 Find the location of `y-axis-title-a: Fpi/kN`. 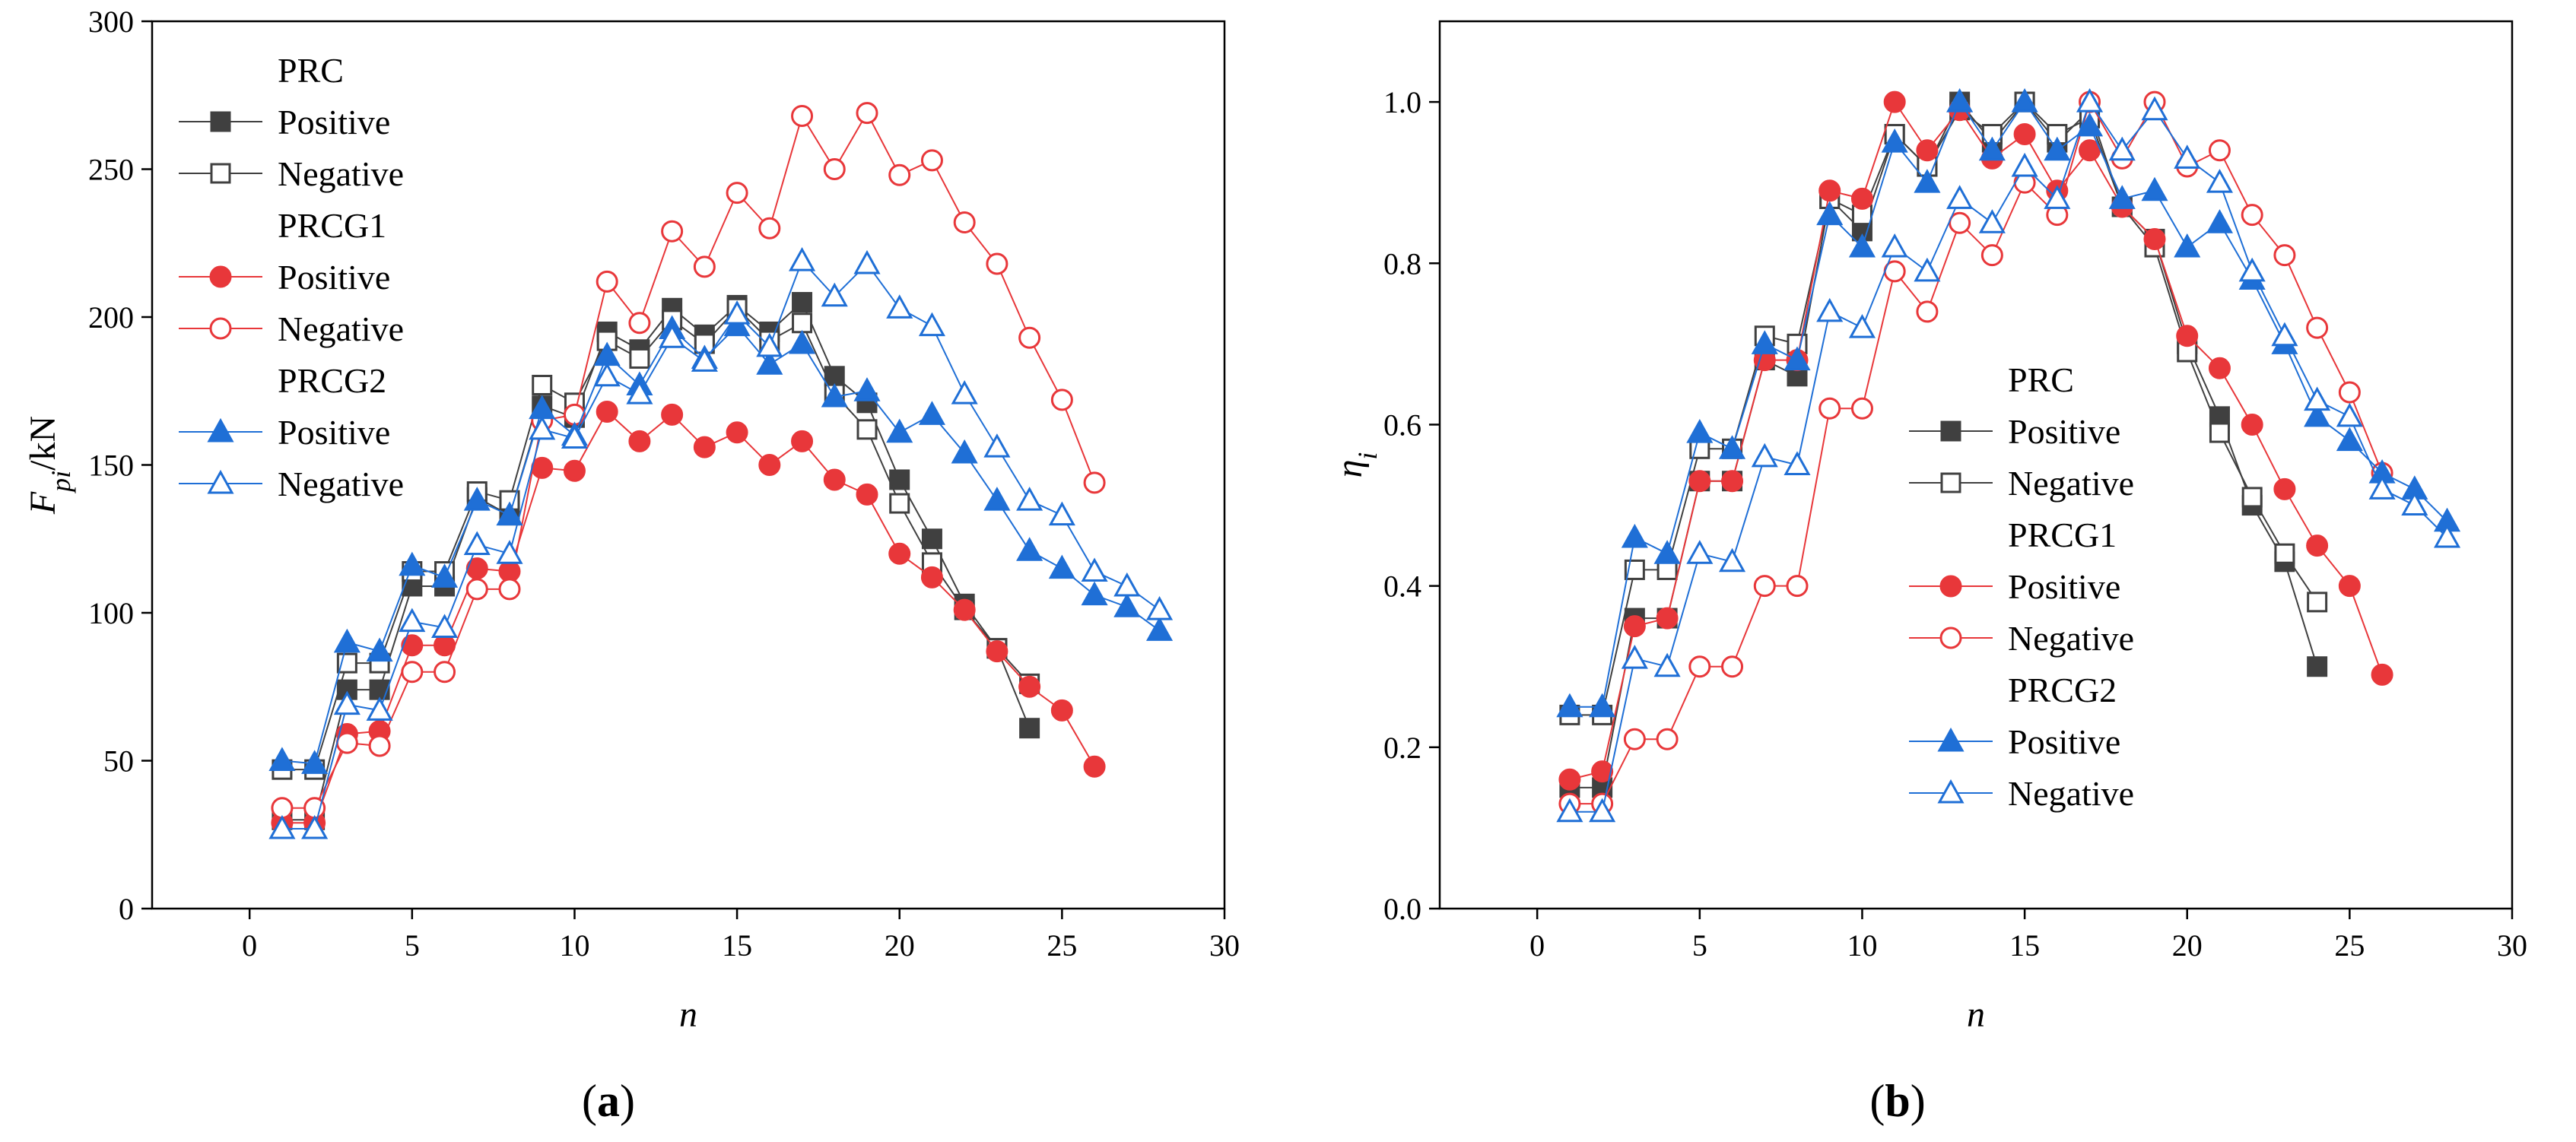

y-axis-title-a: Fpi/kN is located at coordinates (49, 465).